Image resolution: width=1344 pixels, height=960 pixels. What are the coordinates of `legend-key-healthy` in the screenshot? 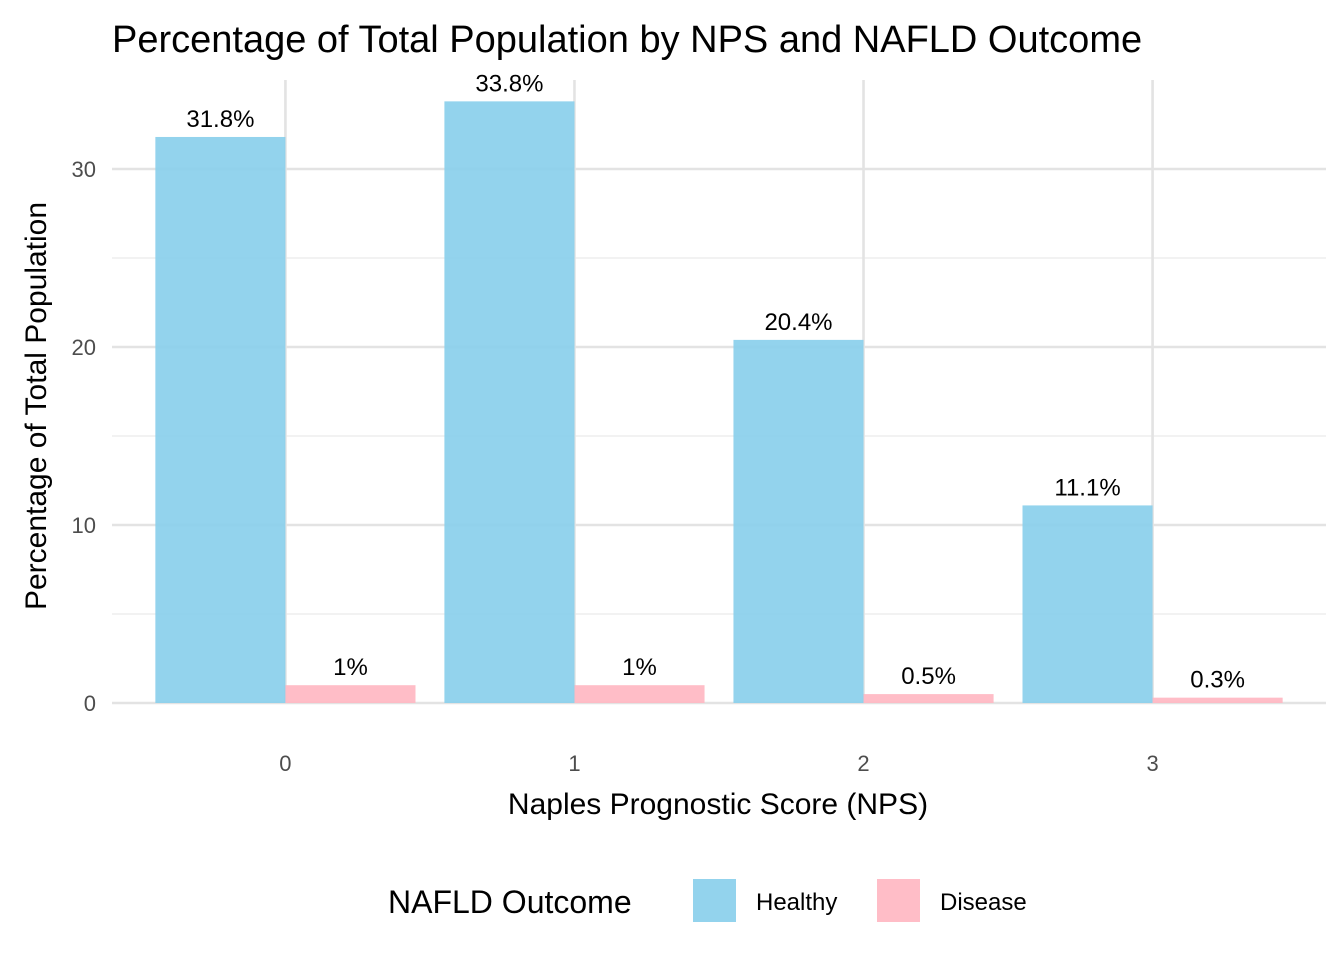 It's located at (714, 900).